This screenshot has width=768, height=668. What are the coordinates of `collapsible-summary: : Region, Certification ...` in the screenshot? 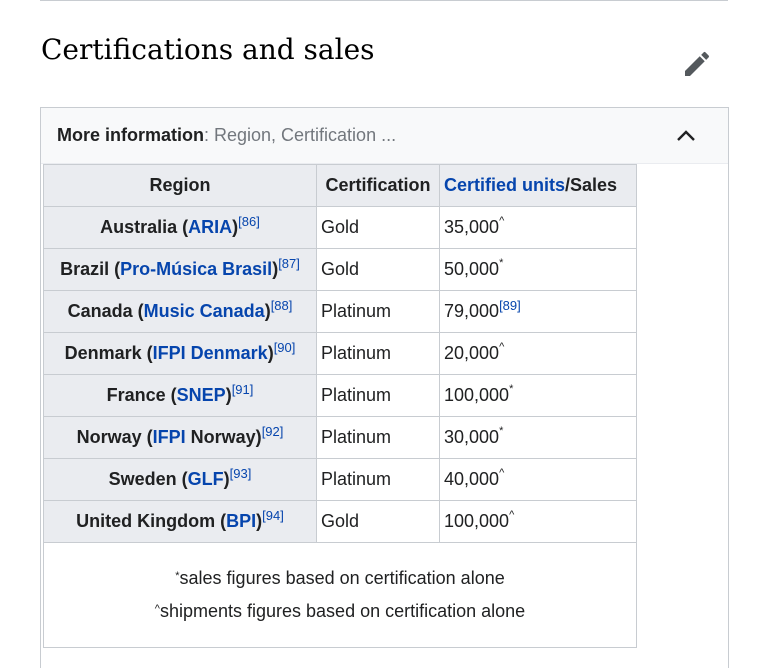 It's located at (300, 135).